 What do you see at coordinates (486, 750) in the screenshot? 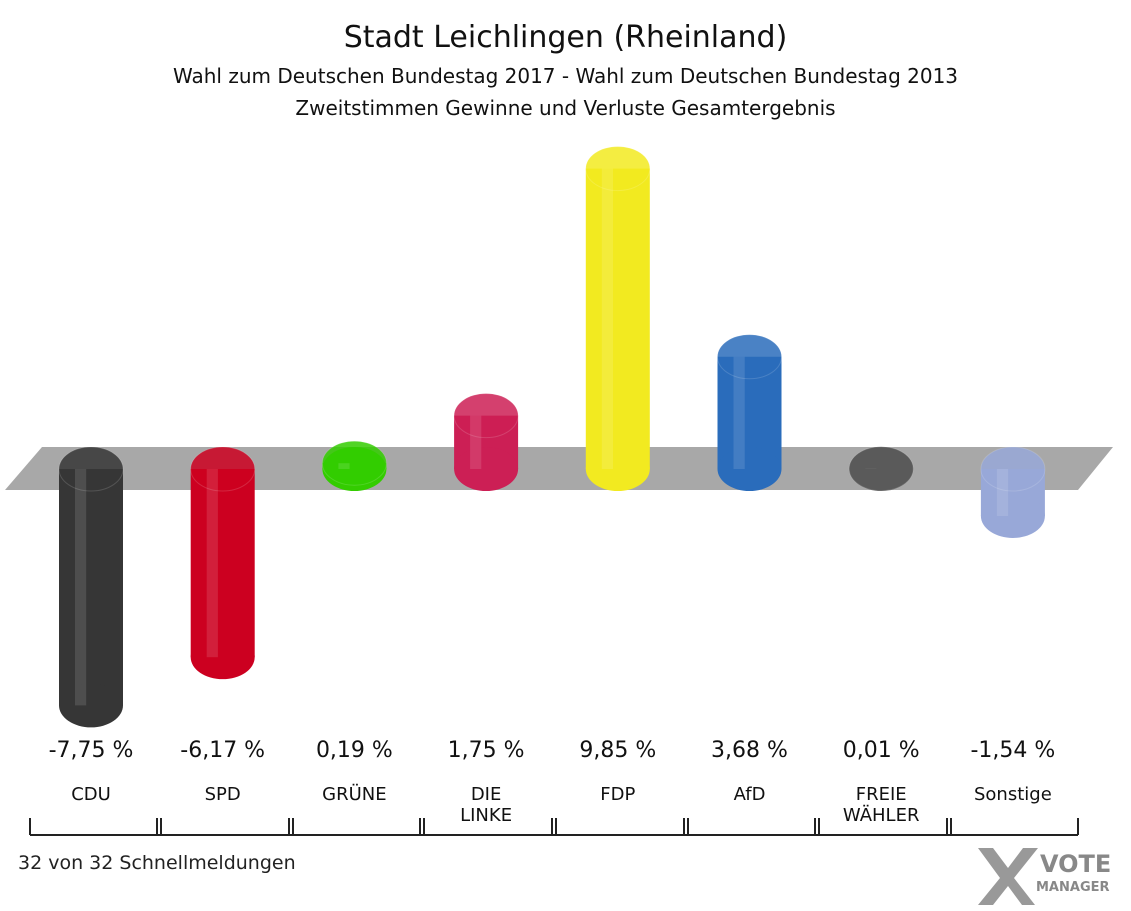
I see `value-label: 1,75 %` at bounding box center [486, 750].